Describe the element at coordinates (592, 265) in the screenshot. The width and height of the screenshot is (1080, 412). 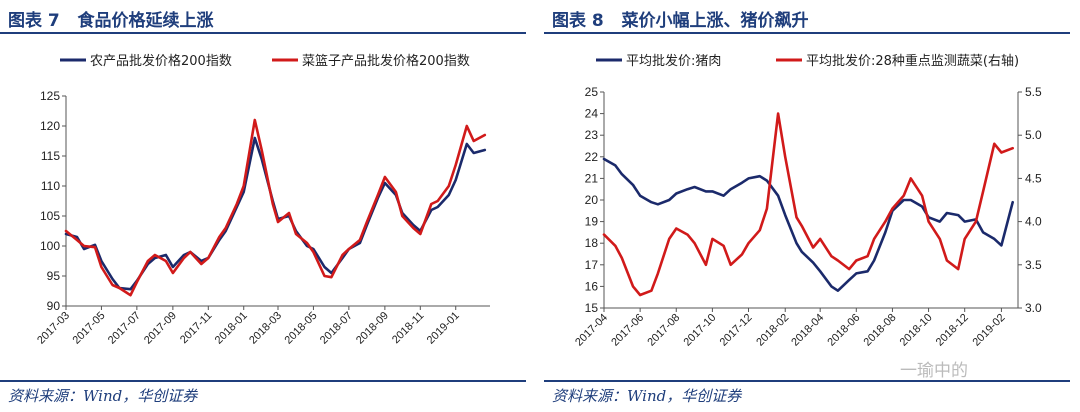
I see `y-tick-label: 17` at that location.